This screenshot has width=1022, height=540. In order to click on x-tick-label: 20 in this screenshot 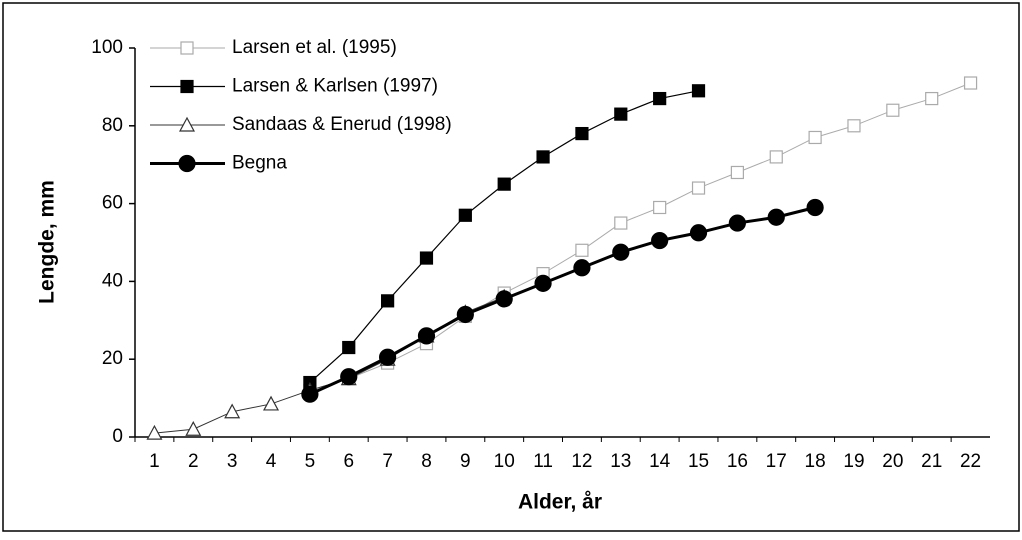, I will do `click(892, 461)`.